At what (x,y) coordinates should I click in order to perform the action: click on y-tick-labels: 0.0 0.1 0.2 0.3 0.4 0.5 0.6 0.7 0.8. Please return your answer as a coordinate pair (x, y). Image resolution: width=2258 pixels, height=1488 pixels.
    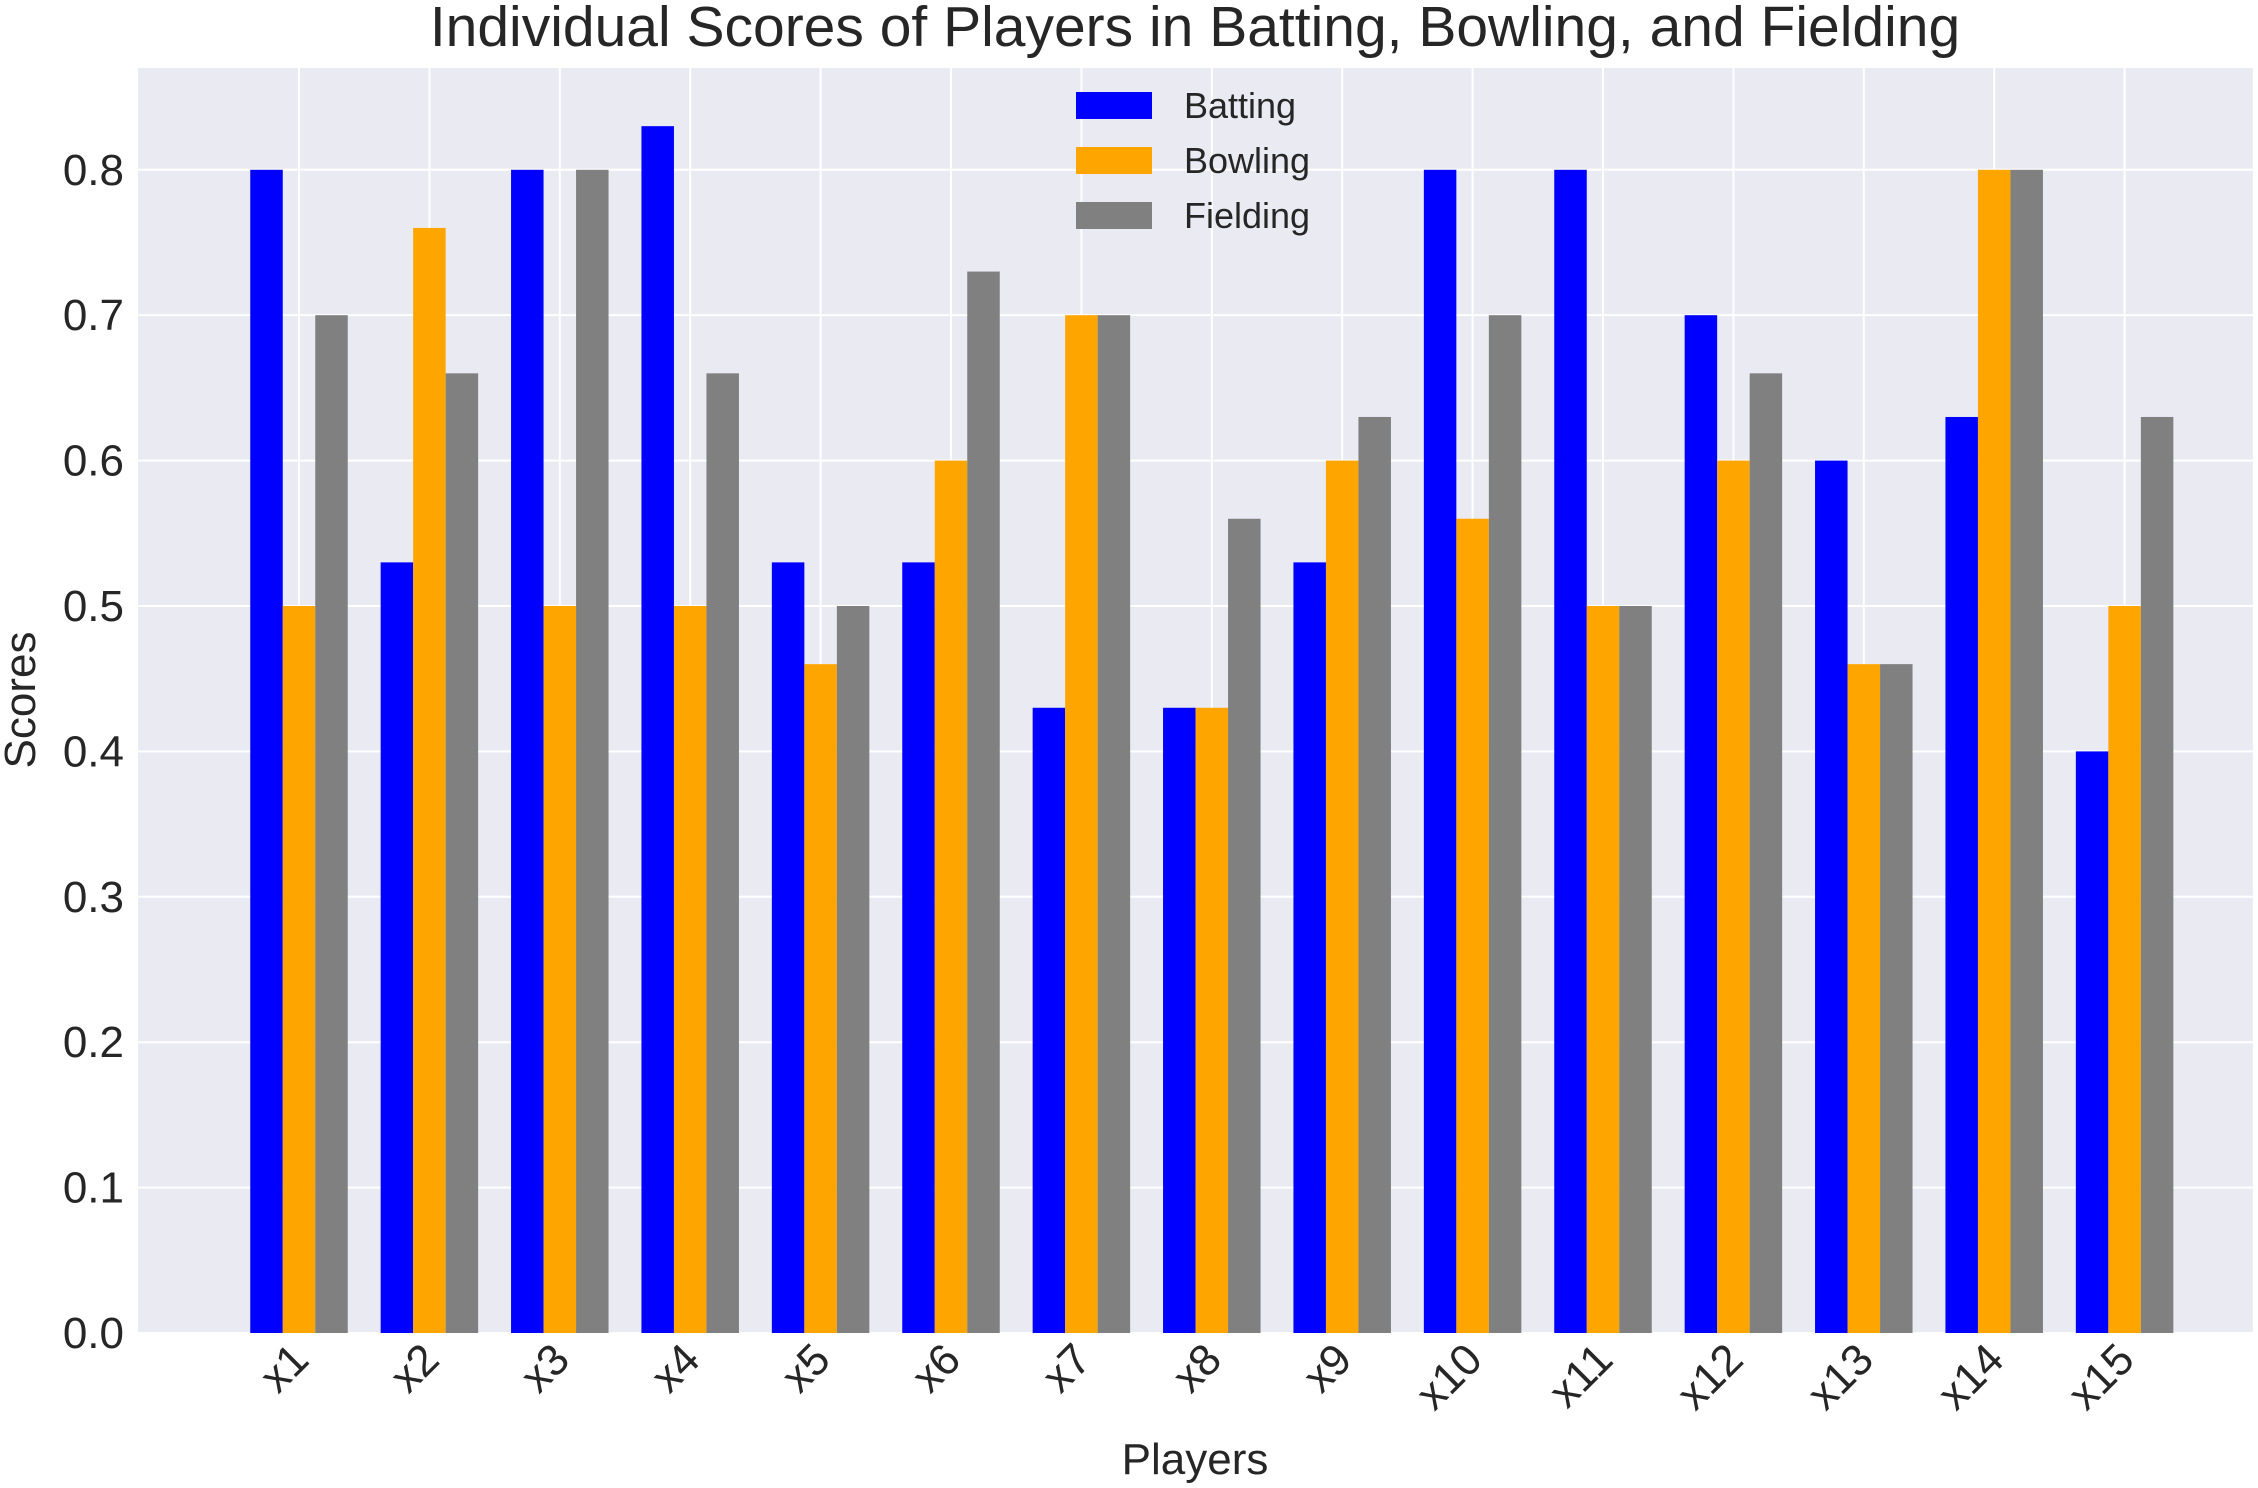
    Looking at the image, I should click on (93, 752).